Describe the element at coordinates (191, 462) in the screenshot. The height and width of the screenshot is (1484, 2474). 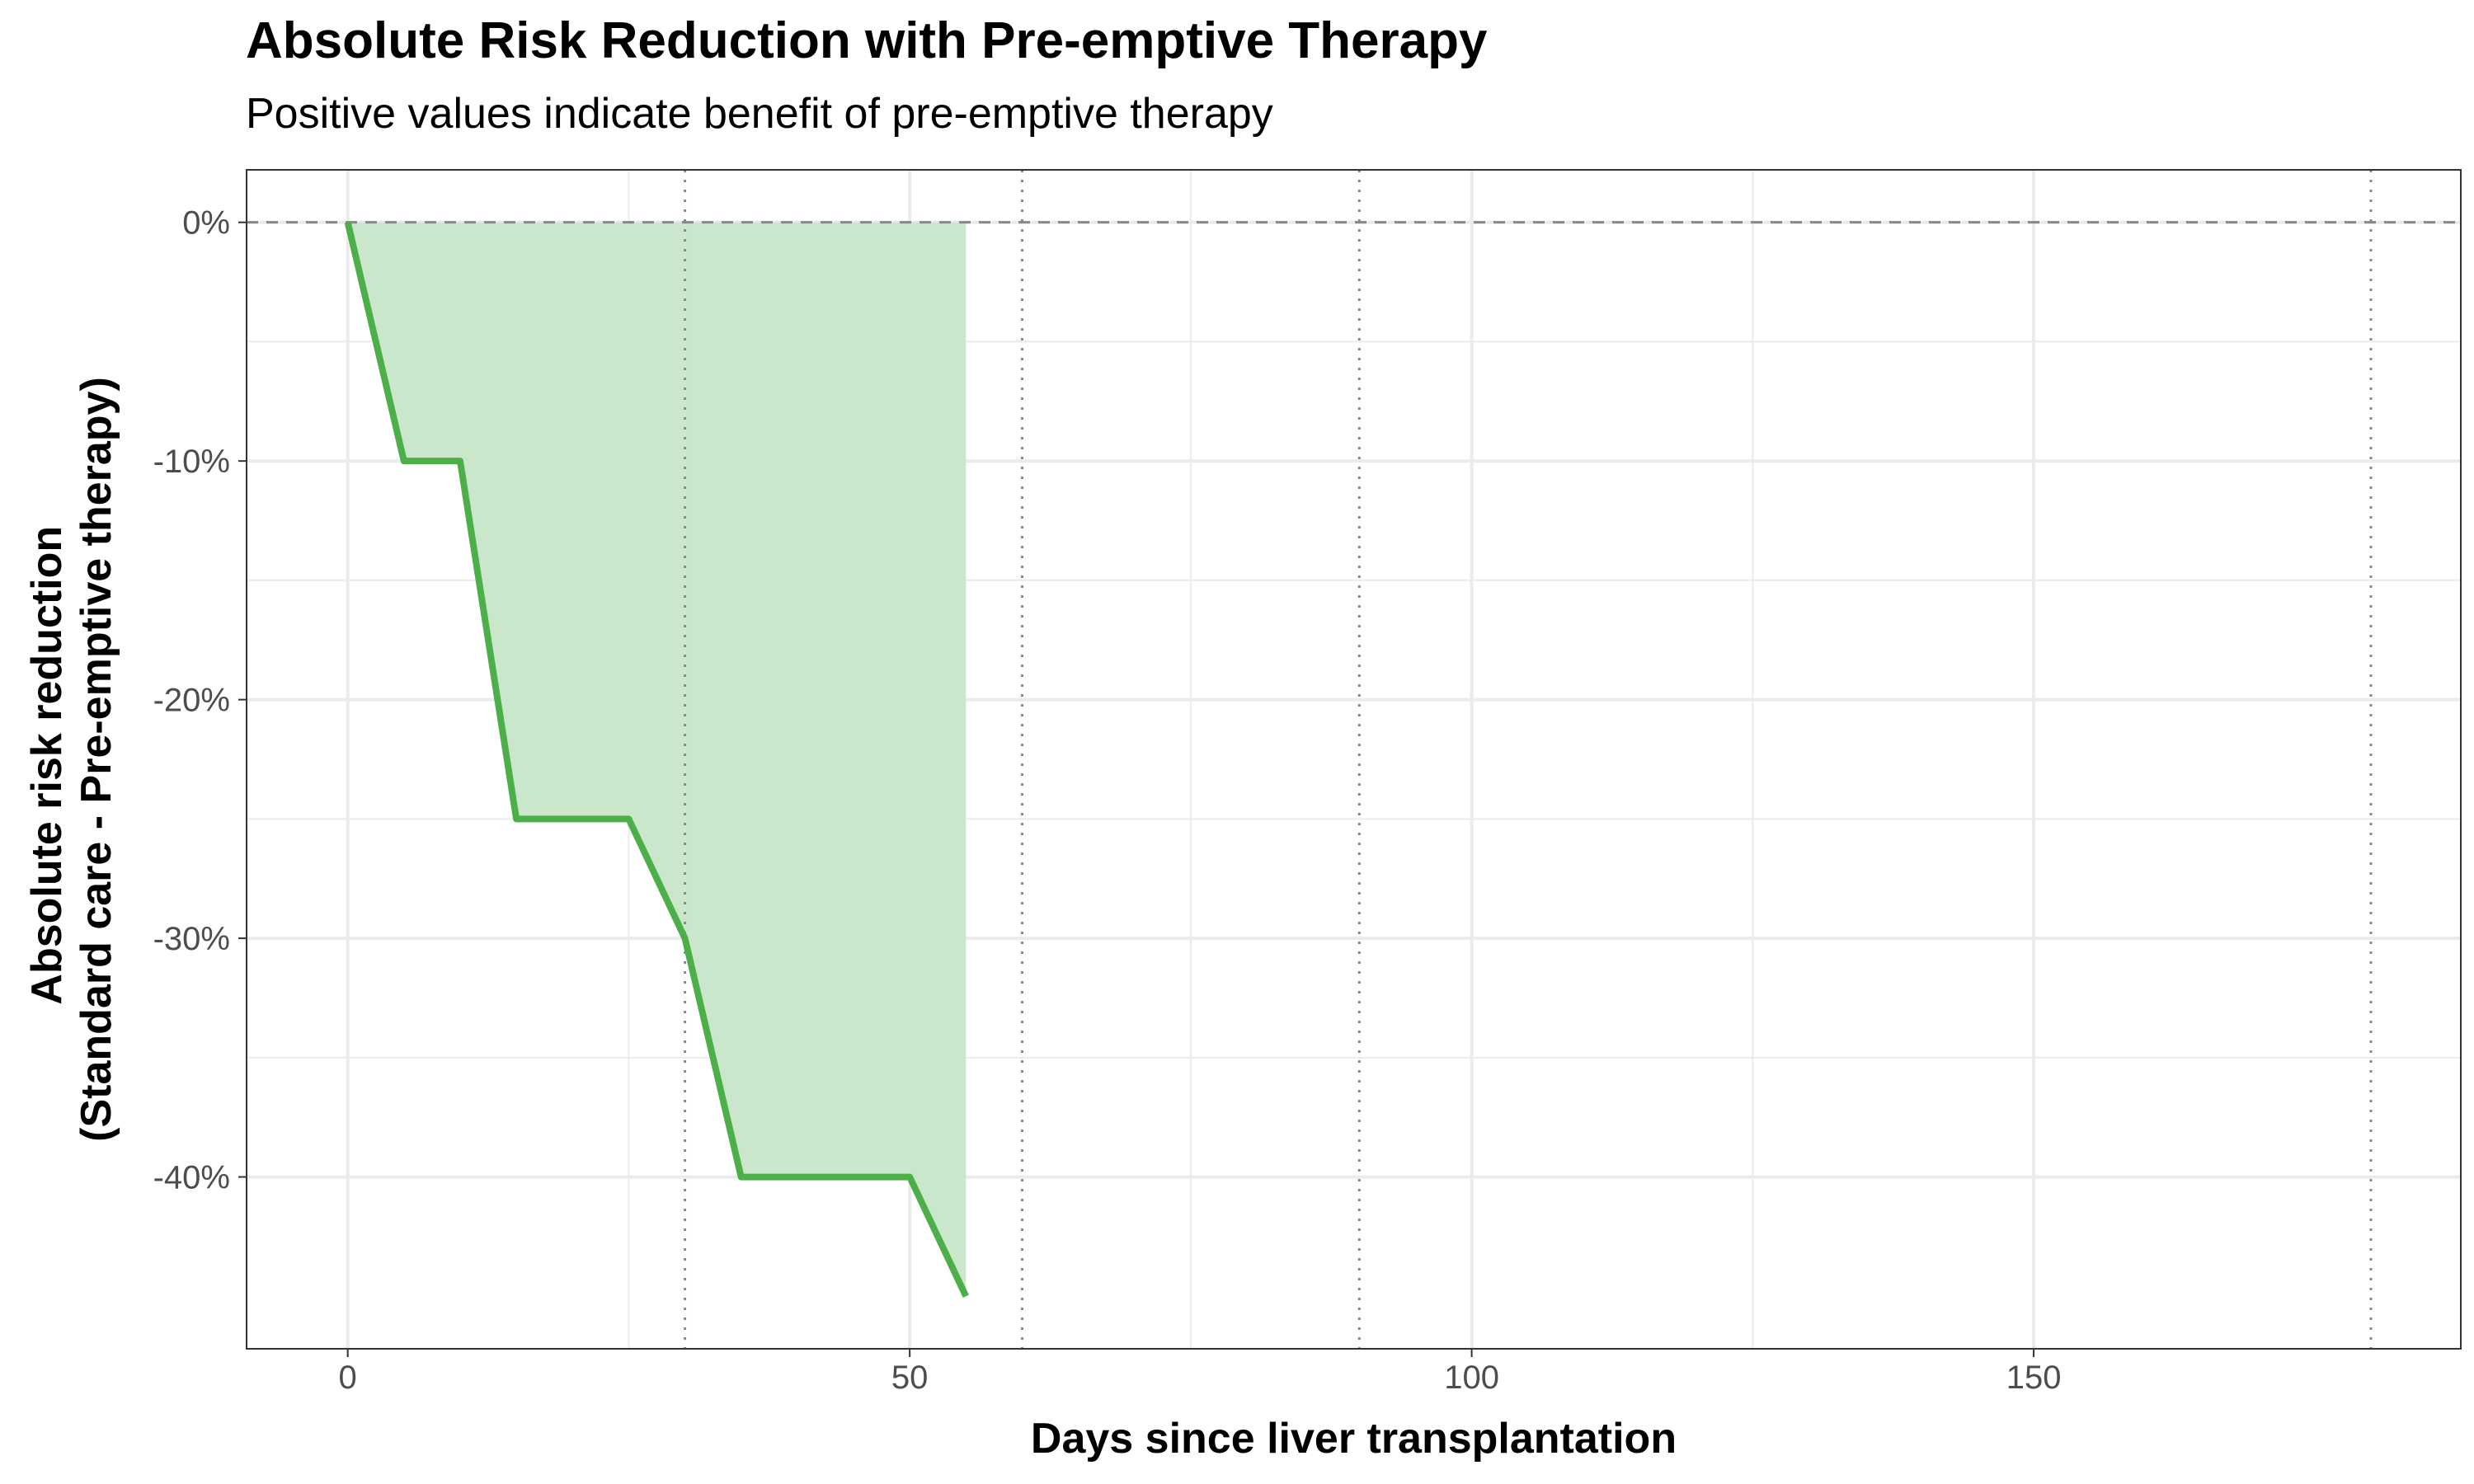
I see `y-tick-label: -10%` at that location.